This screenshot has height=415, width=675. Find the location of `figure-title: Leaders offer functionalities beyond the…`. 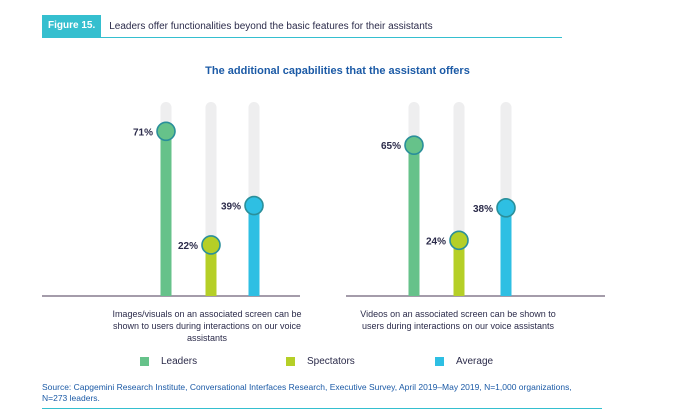

figure-title: Leaders offer functionalities beyond the… is located at coordinates (271, 26).